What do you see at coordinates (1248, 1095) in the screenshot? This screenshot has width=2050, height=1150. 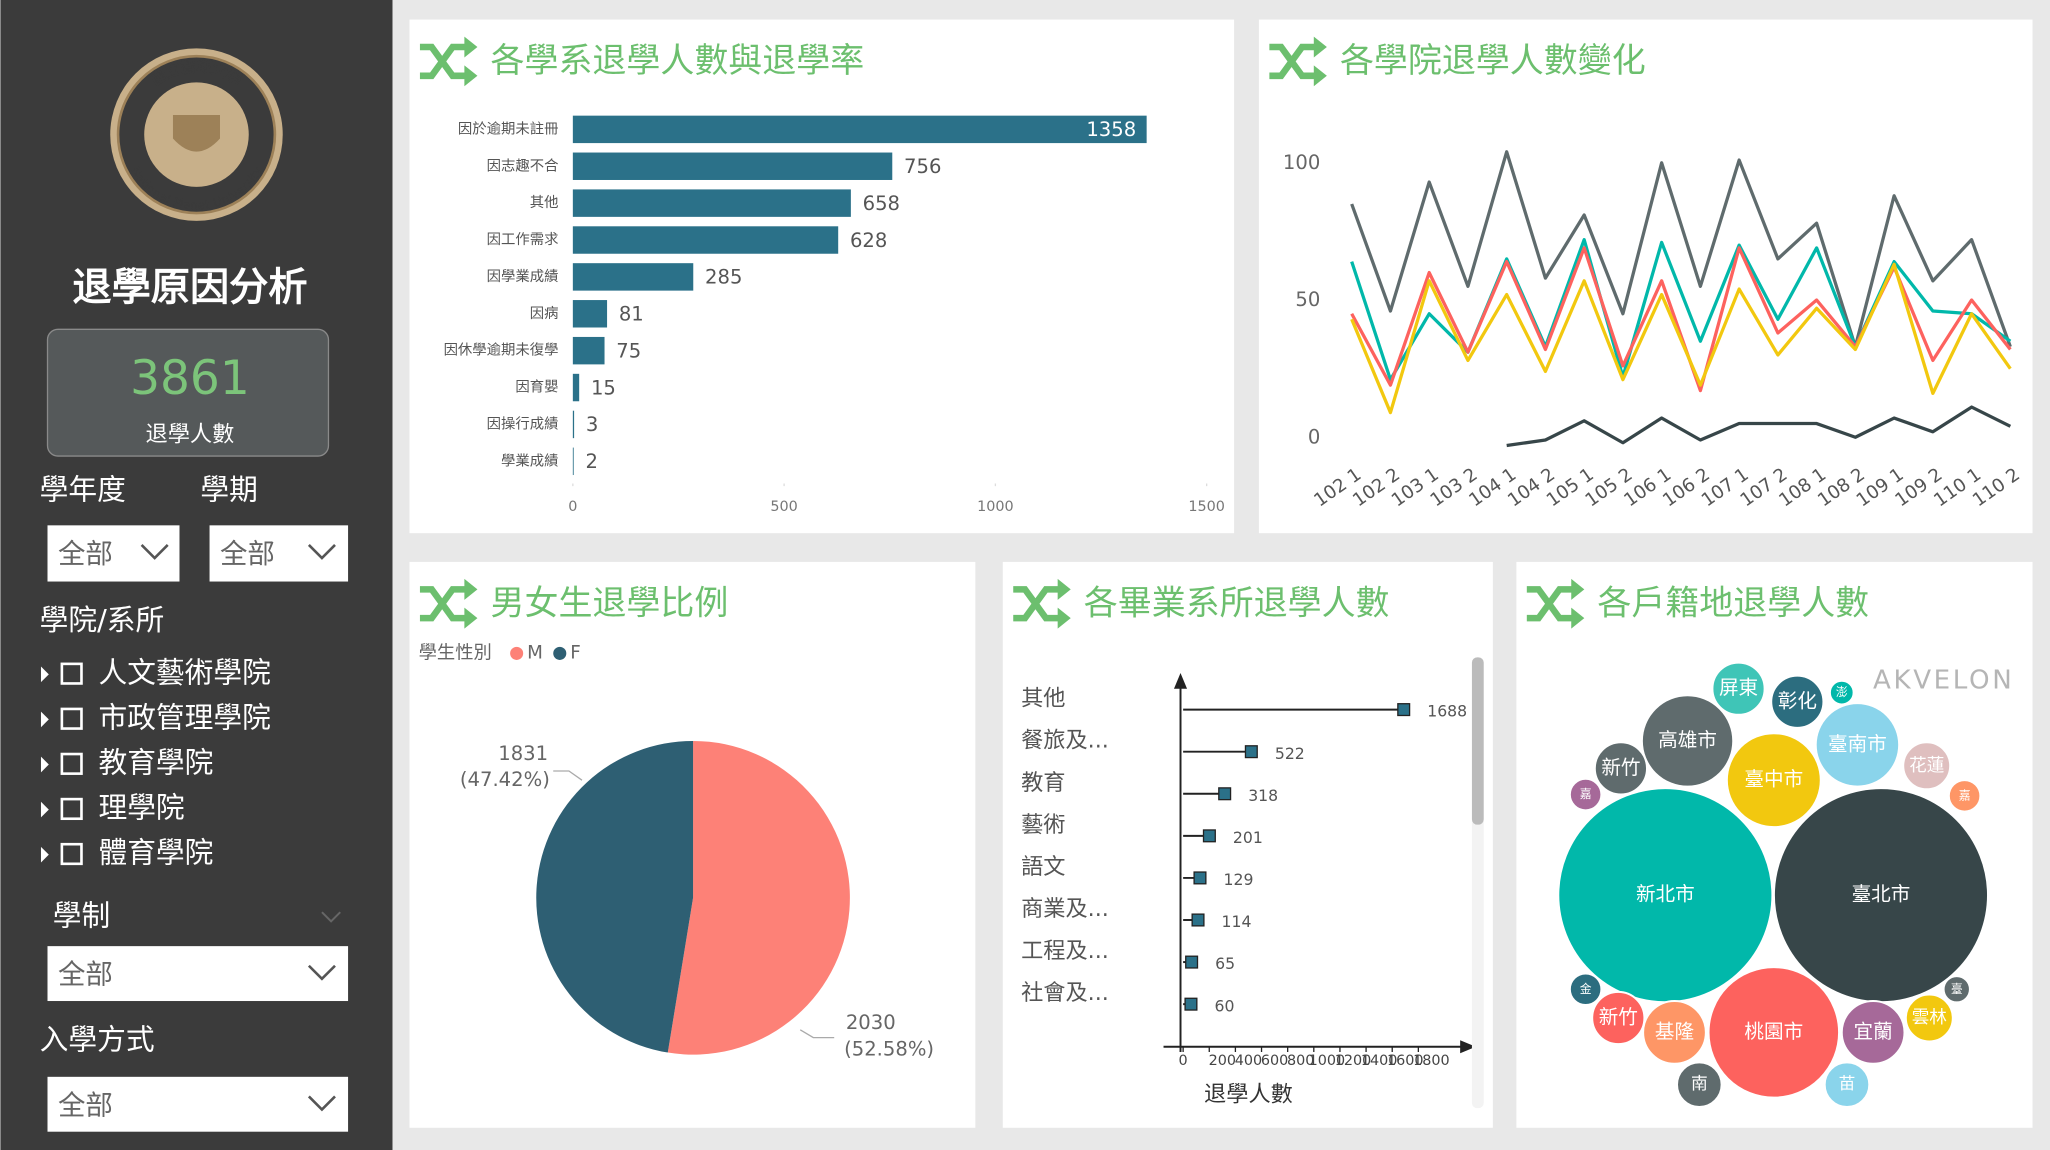 I see `x-axis-title: 退學人數` at bounding box center [1248, 1095].